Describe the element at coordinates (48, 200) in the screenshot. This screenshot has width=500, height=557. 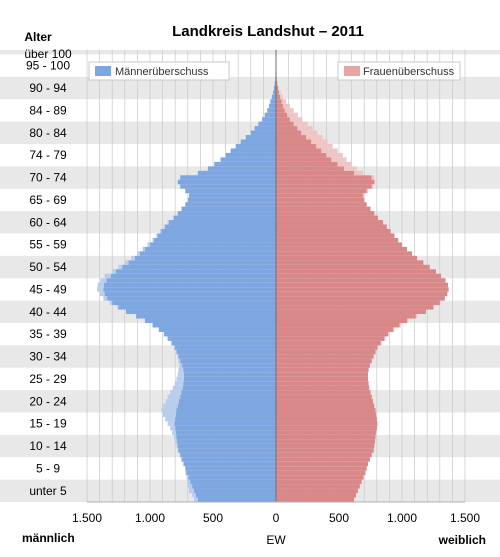
I see `age-group-label: 65 - 69` at that location.